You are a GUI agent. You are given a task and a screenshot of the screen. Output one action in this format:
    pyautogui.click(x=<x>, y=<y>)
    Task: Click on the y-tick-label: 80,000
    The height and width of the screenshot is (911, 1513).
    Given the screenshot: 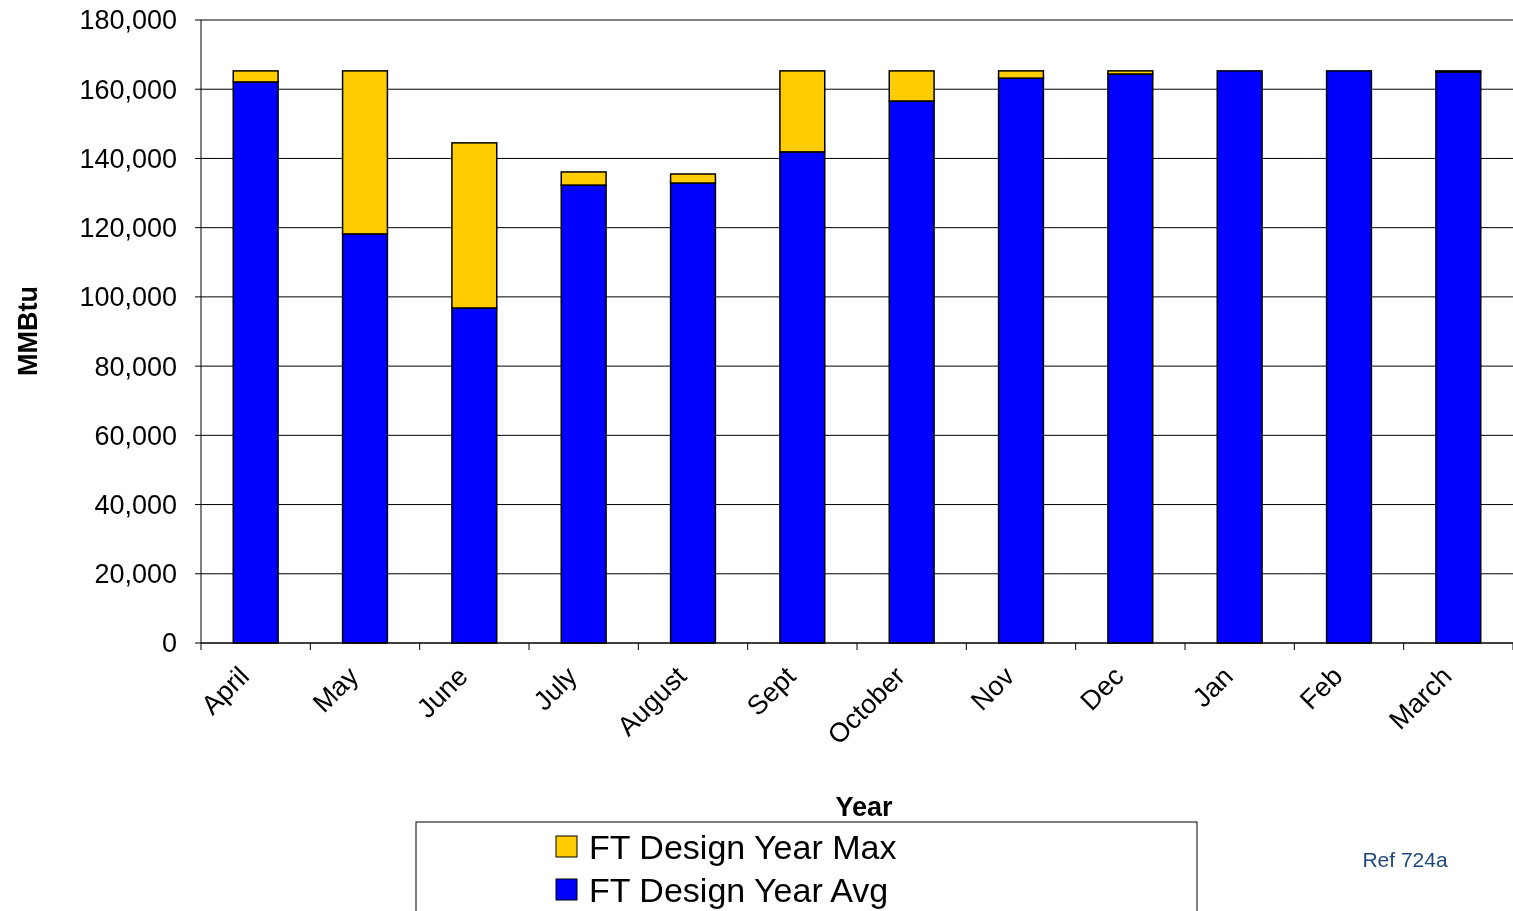 What is the action you would take?
    pyautogui.click(x=135, y=366)
    